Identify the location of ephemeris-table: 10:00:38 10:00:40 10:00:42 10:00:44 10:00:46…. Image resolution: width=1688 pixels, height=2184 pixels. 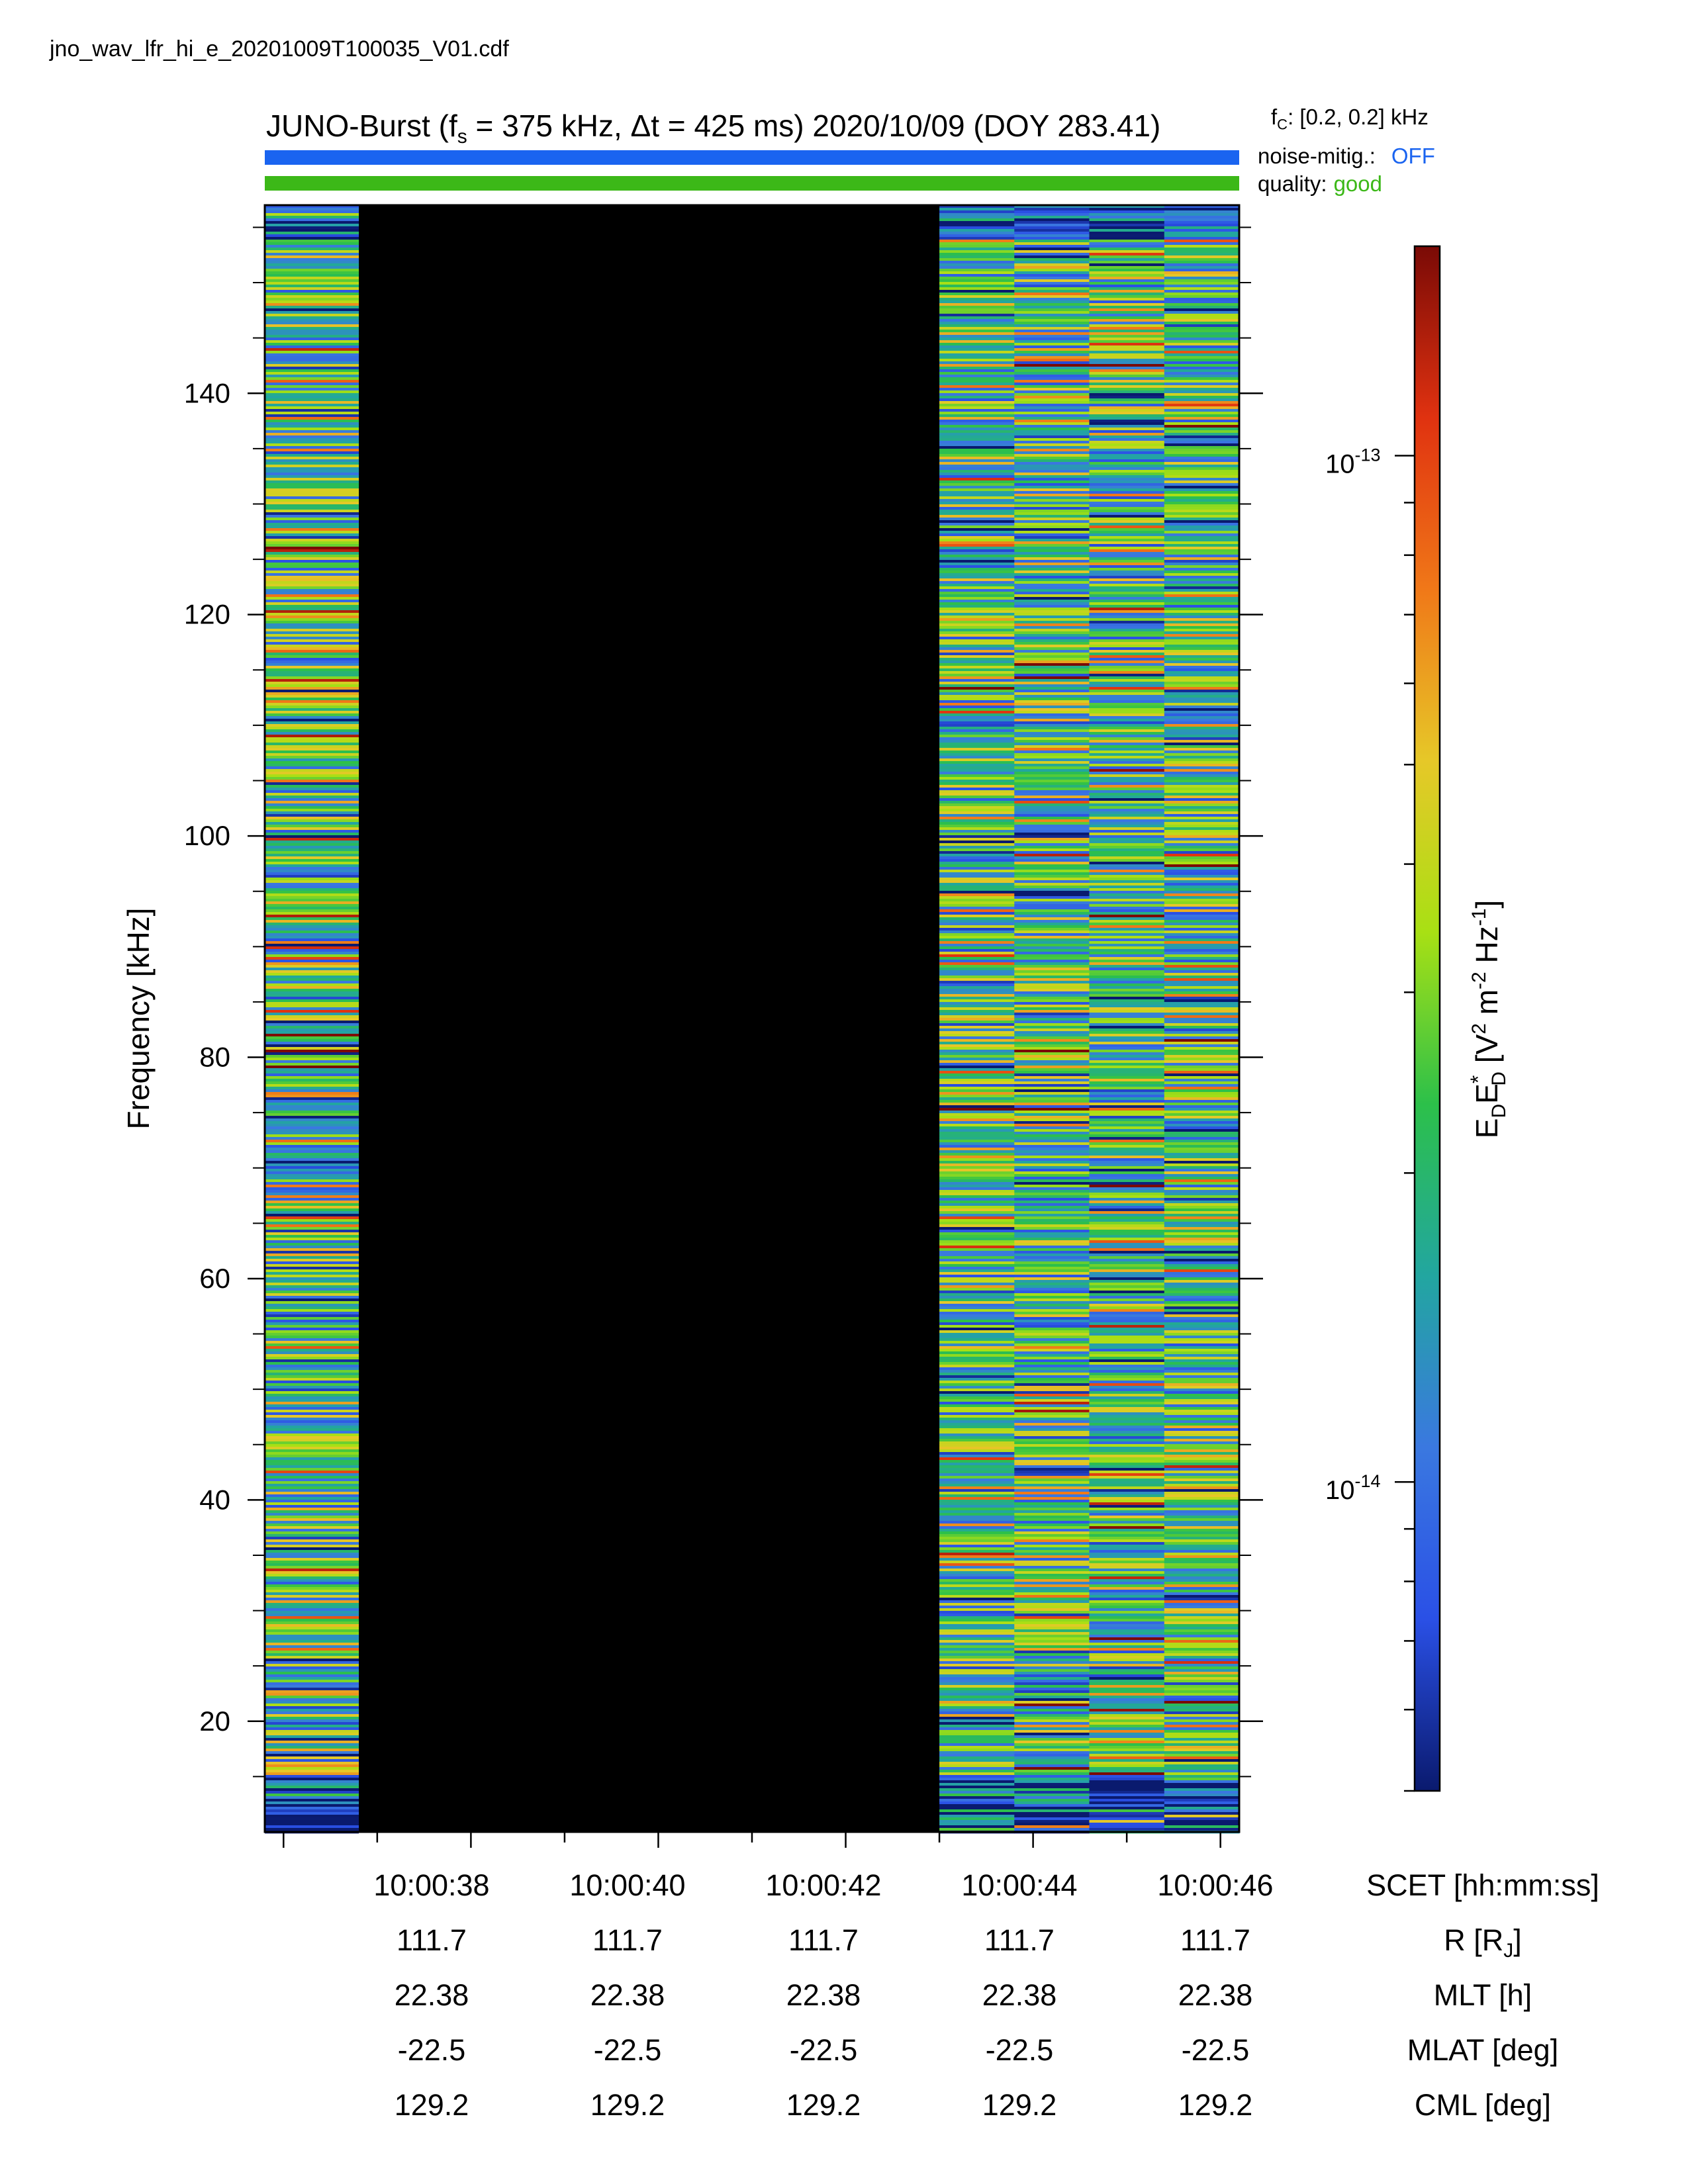
(986, 1995).